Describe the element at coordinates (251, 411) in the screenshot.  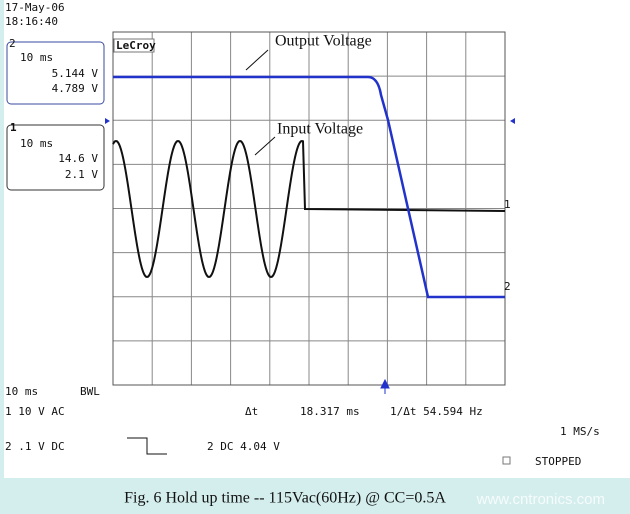
I see `delta-t-label: Δt` at that location.